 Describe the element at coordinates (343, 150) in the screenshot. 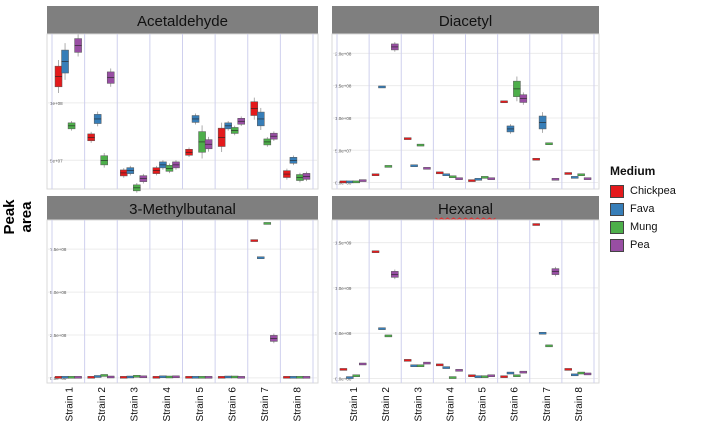

I see `y-tick-label: 5.0e+07` at that location.